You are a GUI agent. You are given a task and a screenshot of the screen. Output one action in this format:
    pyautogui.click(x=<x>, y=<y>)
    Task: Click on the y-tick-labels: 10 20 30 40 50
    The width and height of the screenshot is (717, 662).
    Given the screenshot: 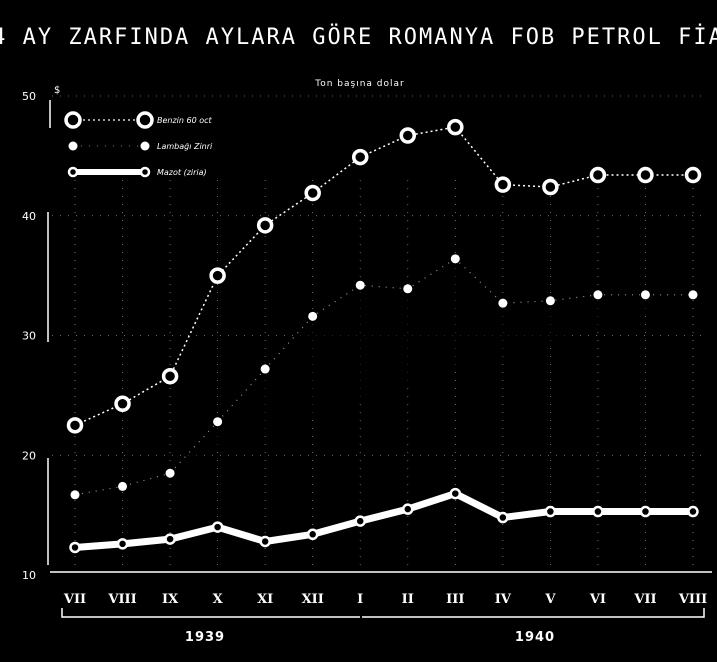 What is the action you would take?
    pyautogui.click(x=29, y=336)
    